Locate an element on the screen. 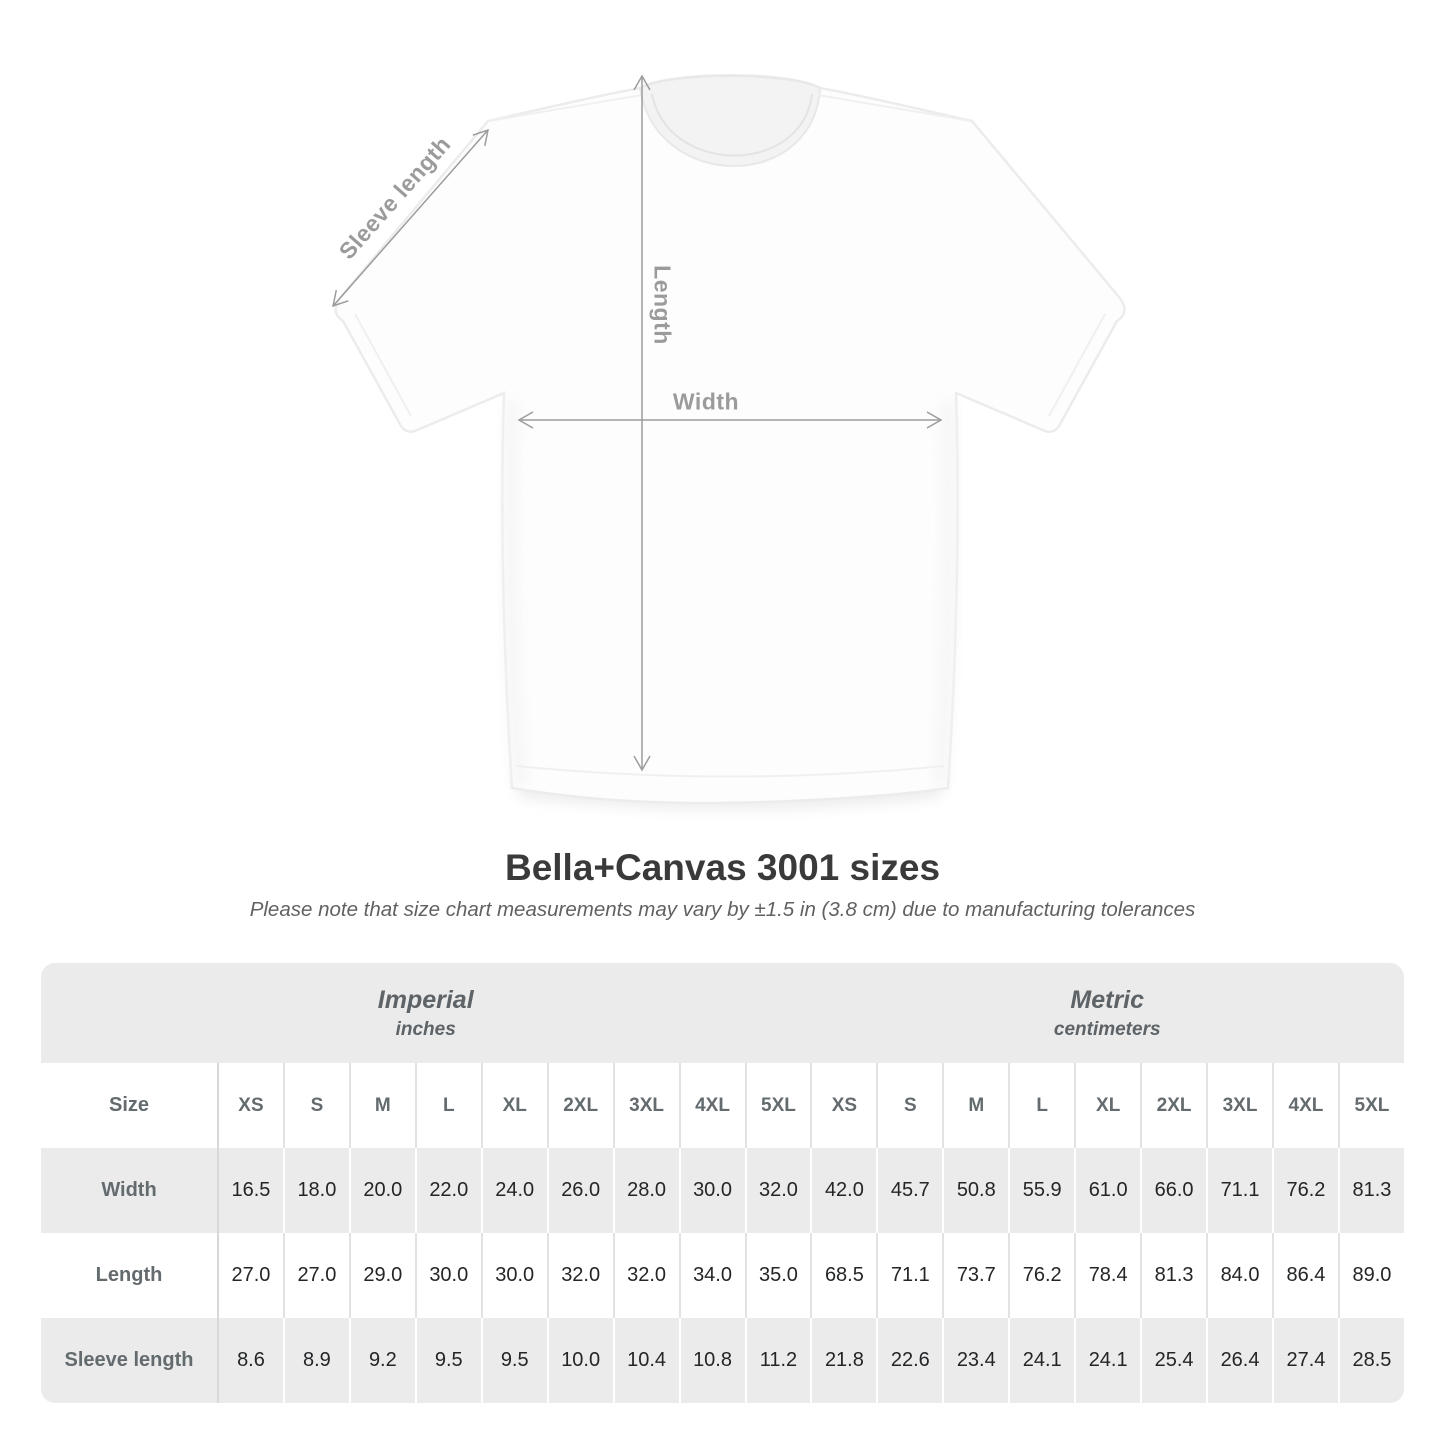 Image resolution: width=1445 pixels, height=1445 pixels. cell: 20.0 is located at coordinates (381, 1190).